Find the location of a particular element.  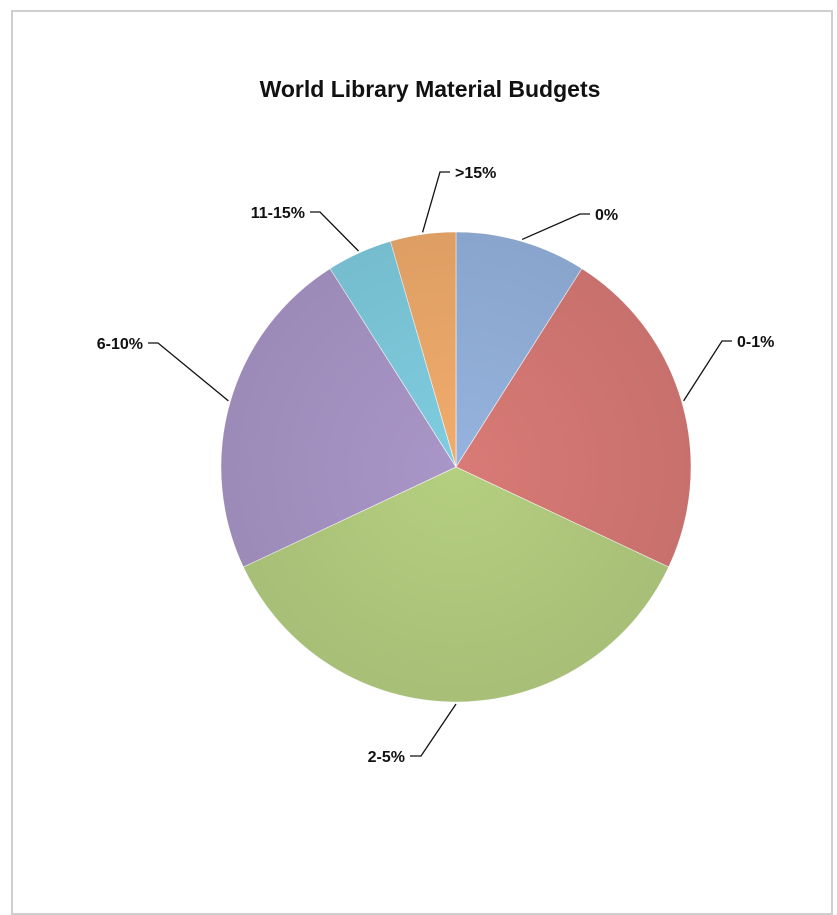

slice-label: 2-5% is located at coordinates (386, 757).